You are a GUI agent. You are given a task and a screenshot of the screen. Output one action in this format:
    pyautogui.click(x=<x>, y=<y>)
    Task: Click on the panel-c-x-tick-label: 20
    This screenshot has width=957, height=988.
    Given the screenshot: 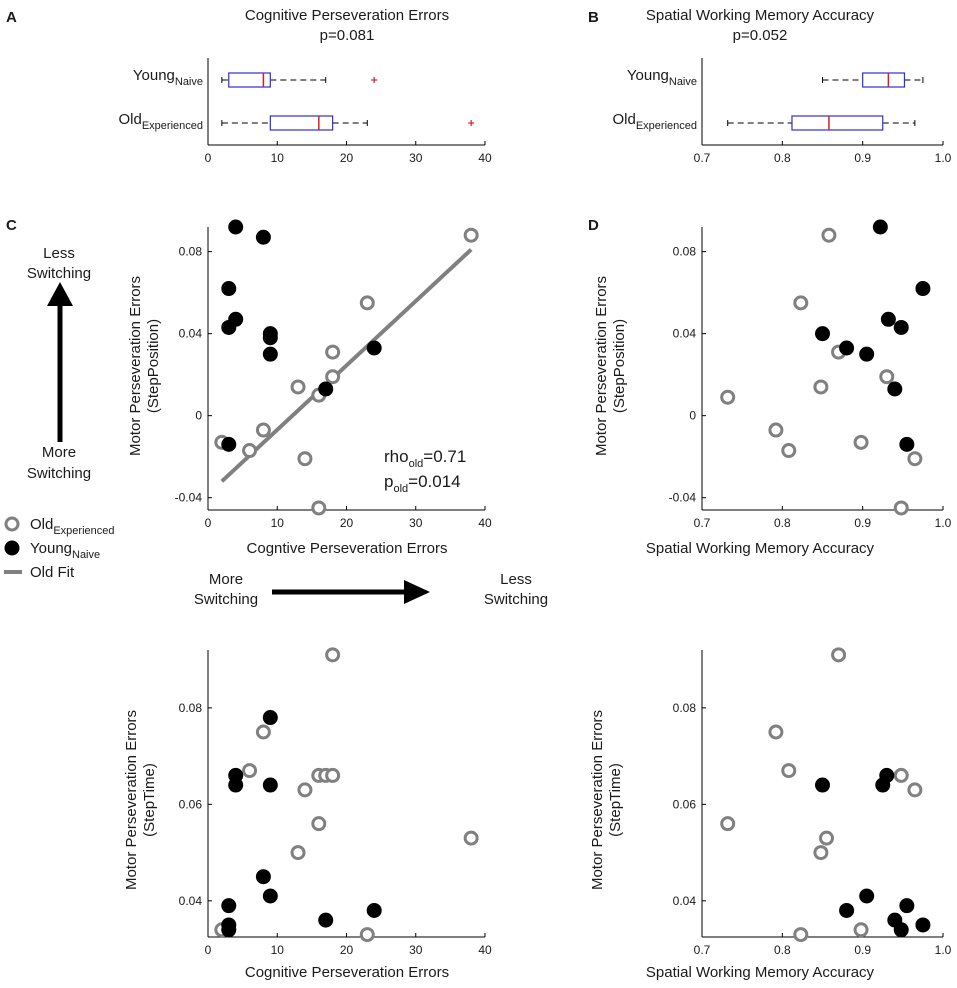 What is the action you would take?
    pyautogui.click(x=347, y=523)
    